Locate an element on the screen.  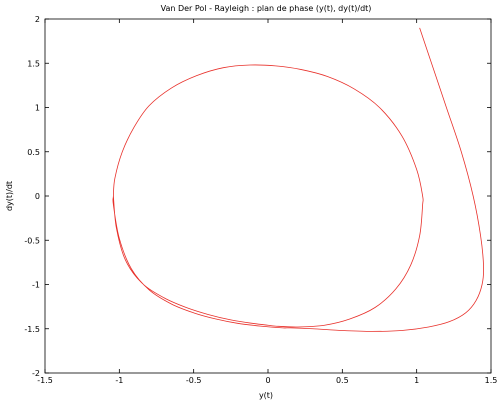
x-tick-label: 1.5 is located at coordinates (491, 380).